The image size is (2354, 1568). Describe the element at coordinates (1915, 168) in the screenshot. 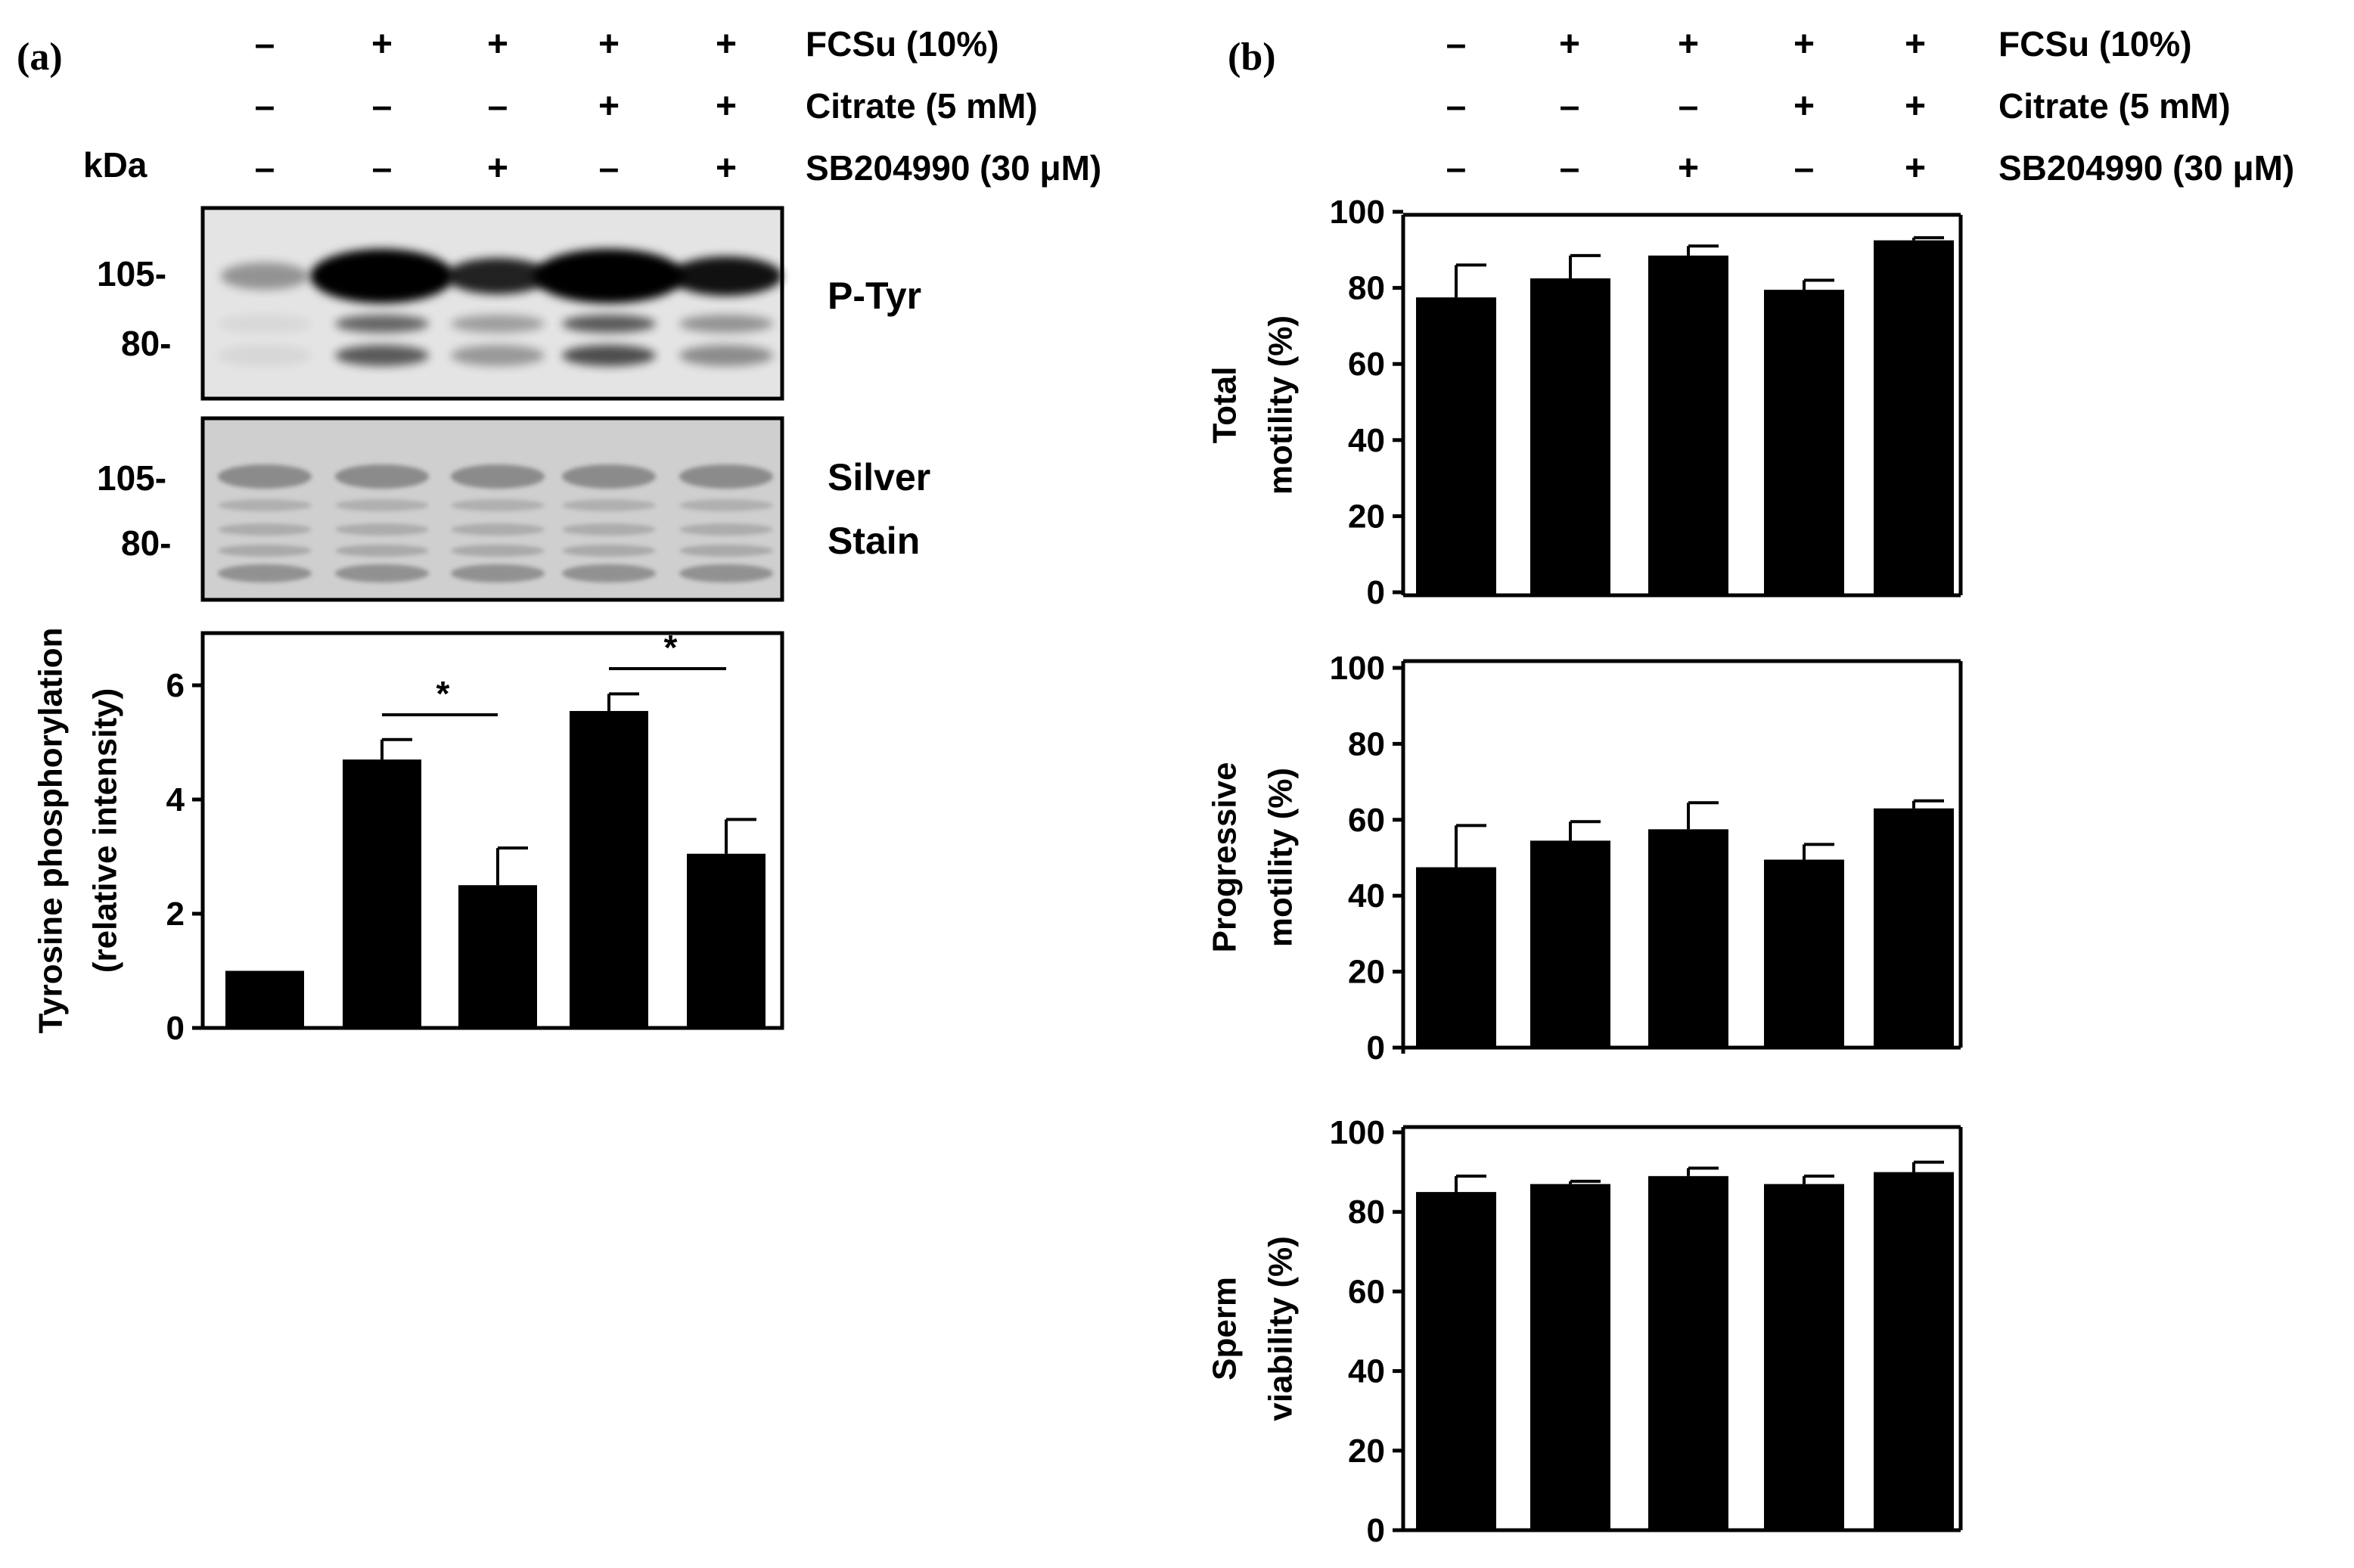

I see `treatment-sign-b-r3-c5: +` at that location.